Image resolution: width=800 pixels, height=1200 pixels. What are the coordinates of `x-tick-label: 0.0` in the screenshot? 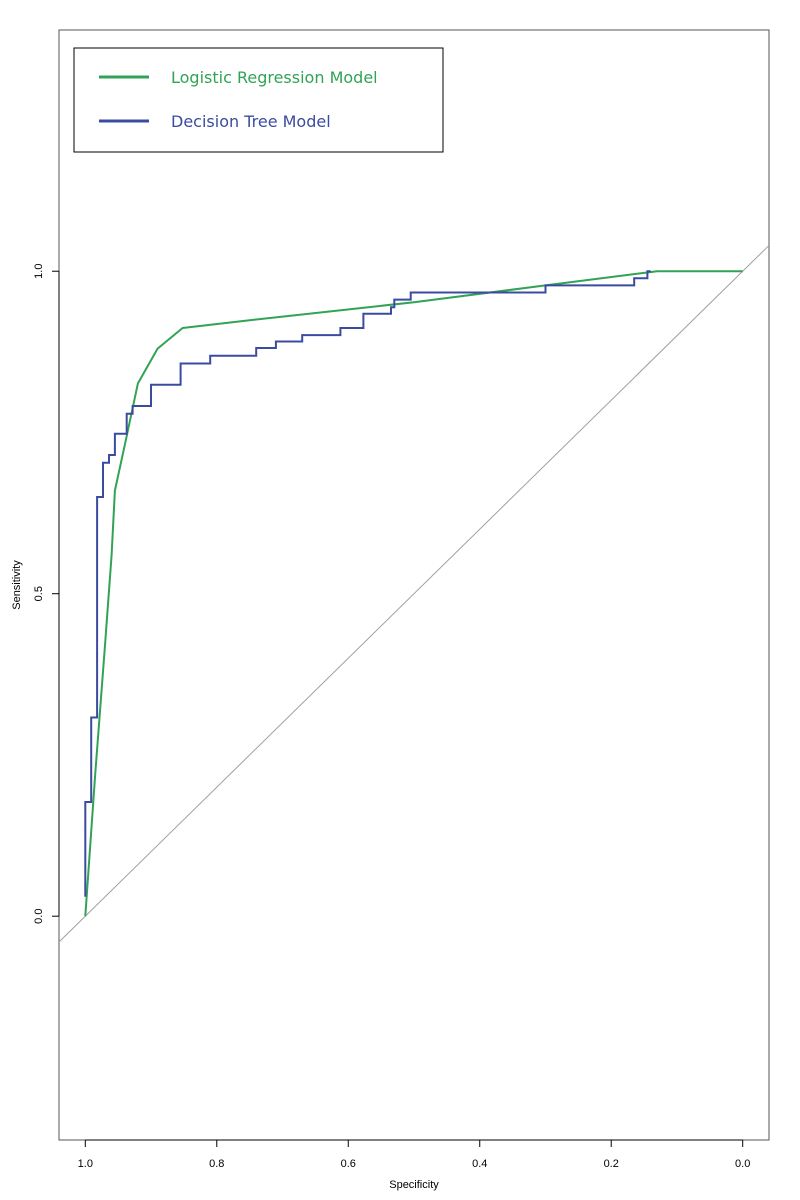 It's located at (742, 1164).